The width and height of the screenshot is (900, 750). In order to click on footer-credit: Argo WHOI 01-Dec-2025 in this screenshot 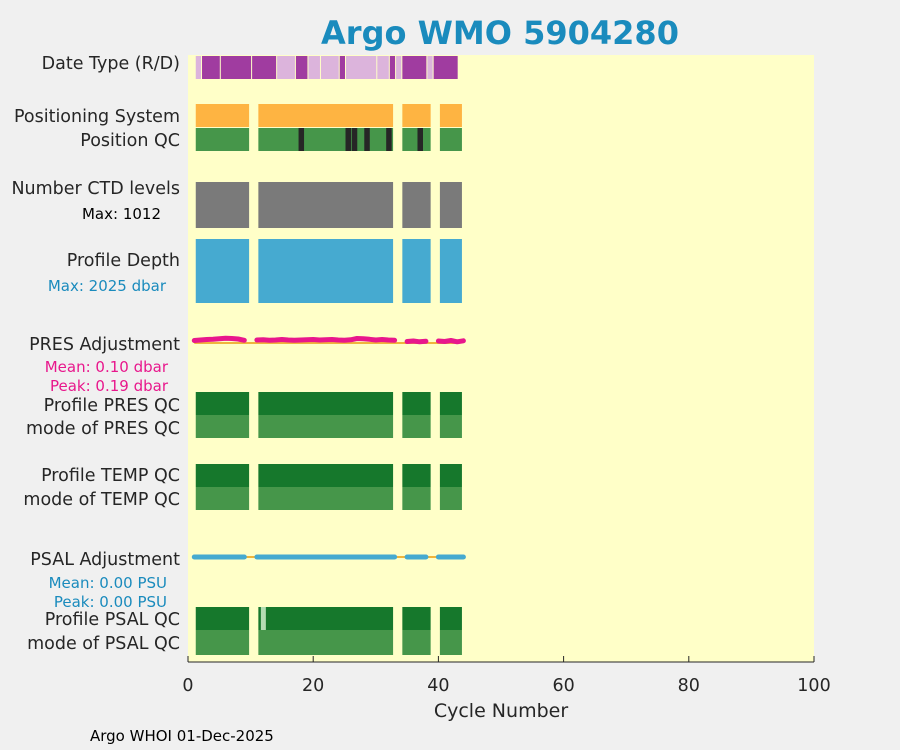, I will do `click(182, 736)`.